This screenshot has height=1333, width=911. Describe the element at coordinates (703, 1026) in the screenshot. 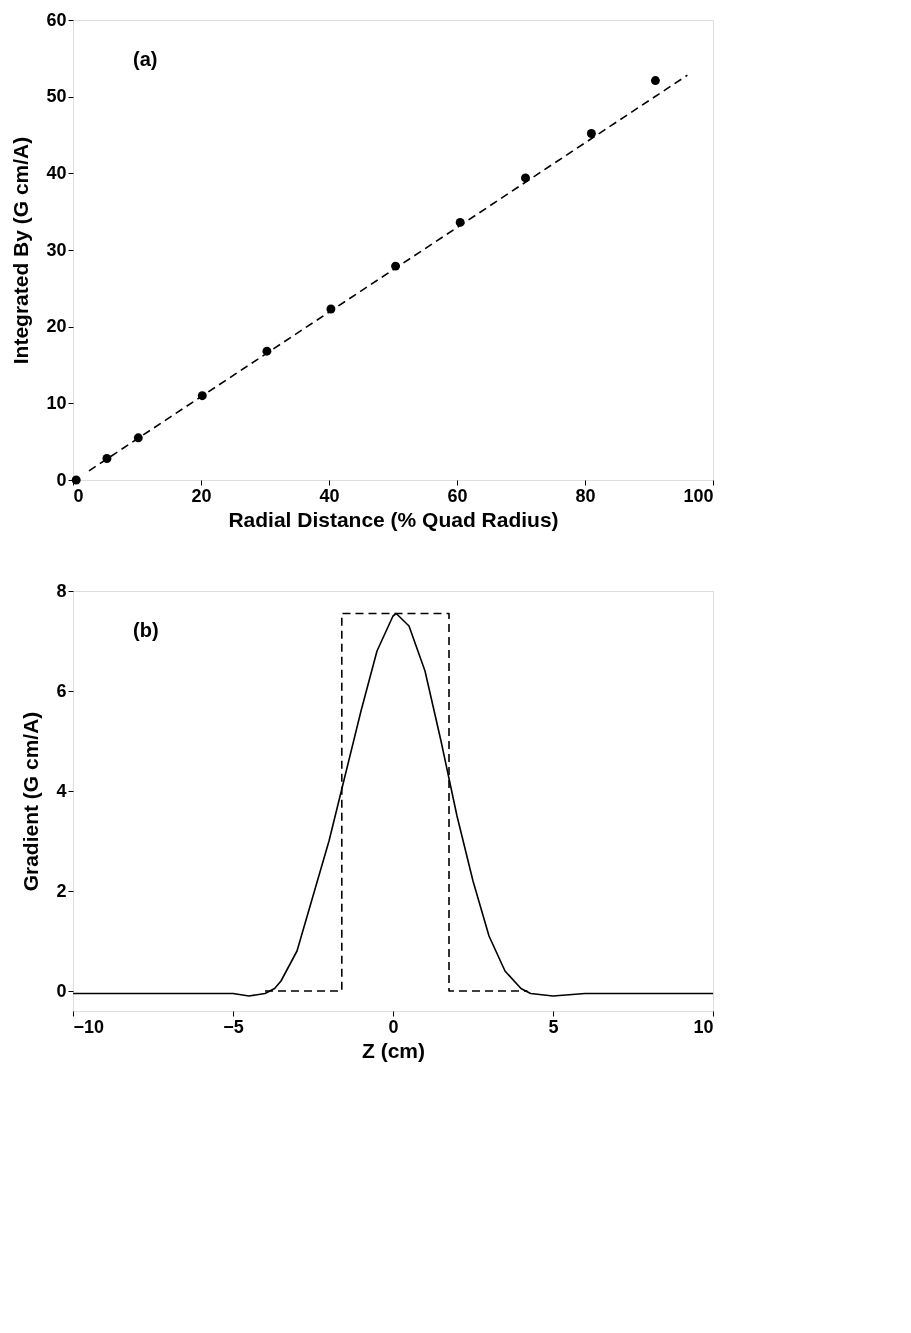

I see `x-tick-label: 10` at that location.